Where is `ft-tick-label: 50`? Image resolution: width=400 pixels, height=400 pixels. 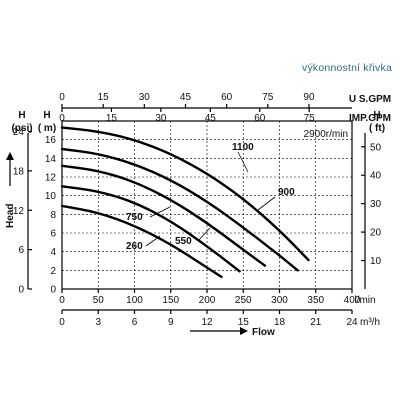 ft-tick-label: 50 is located at coordinates (376, 147).